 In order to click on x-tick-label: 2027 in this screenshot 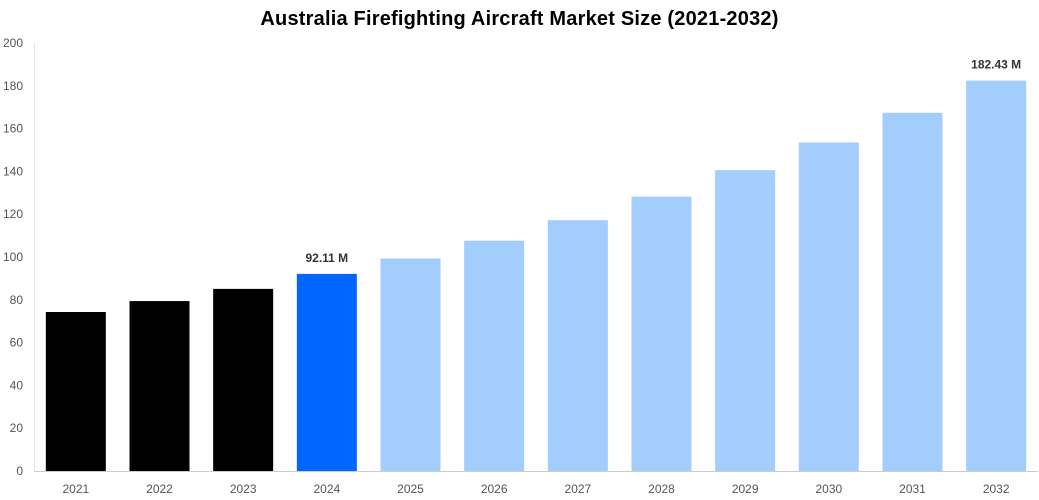, I will do `click(577, 489)`.